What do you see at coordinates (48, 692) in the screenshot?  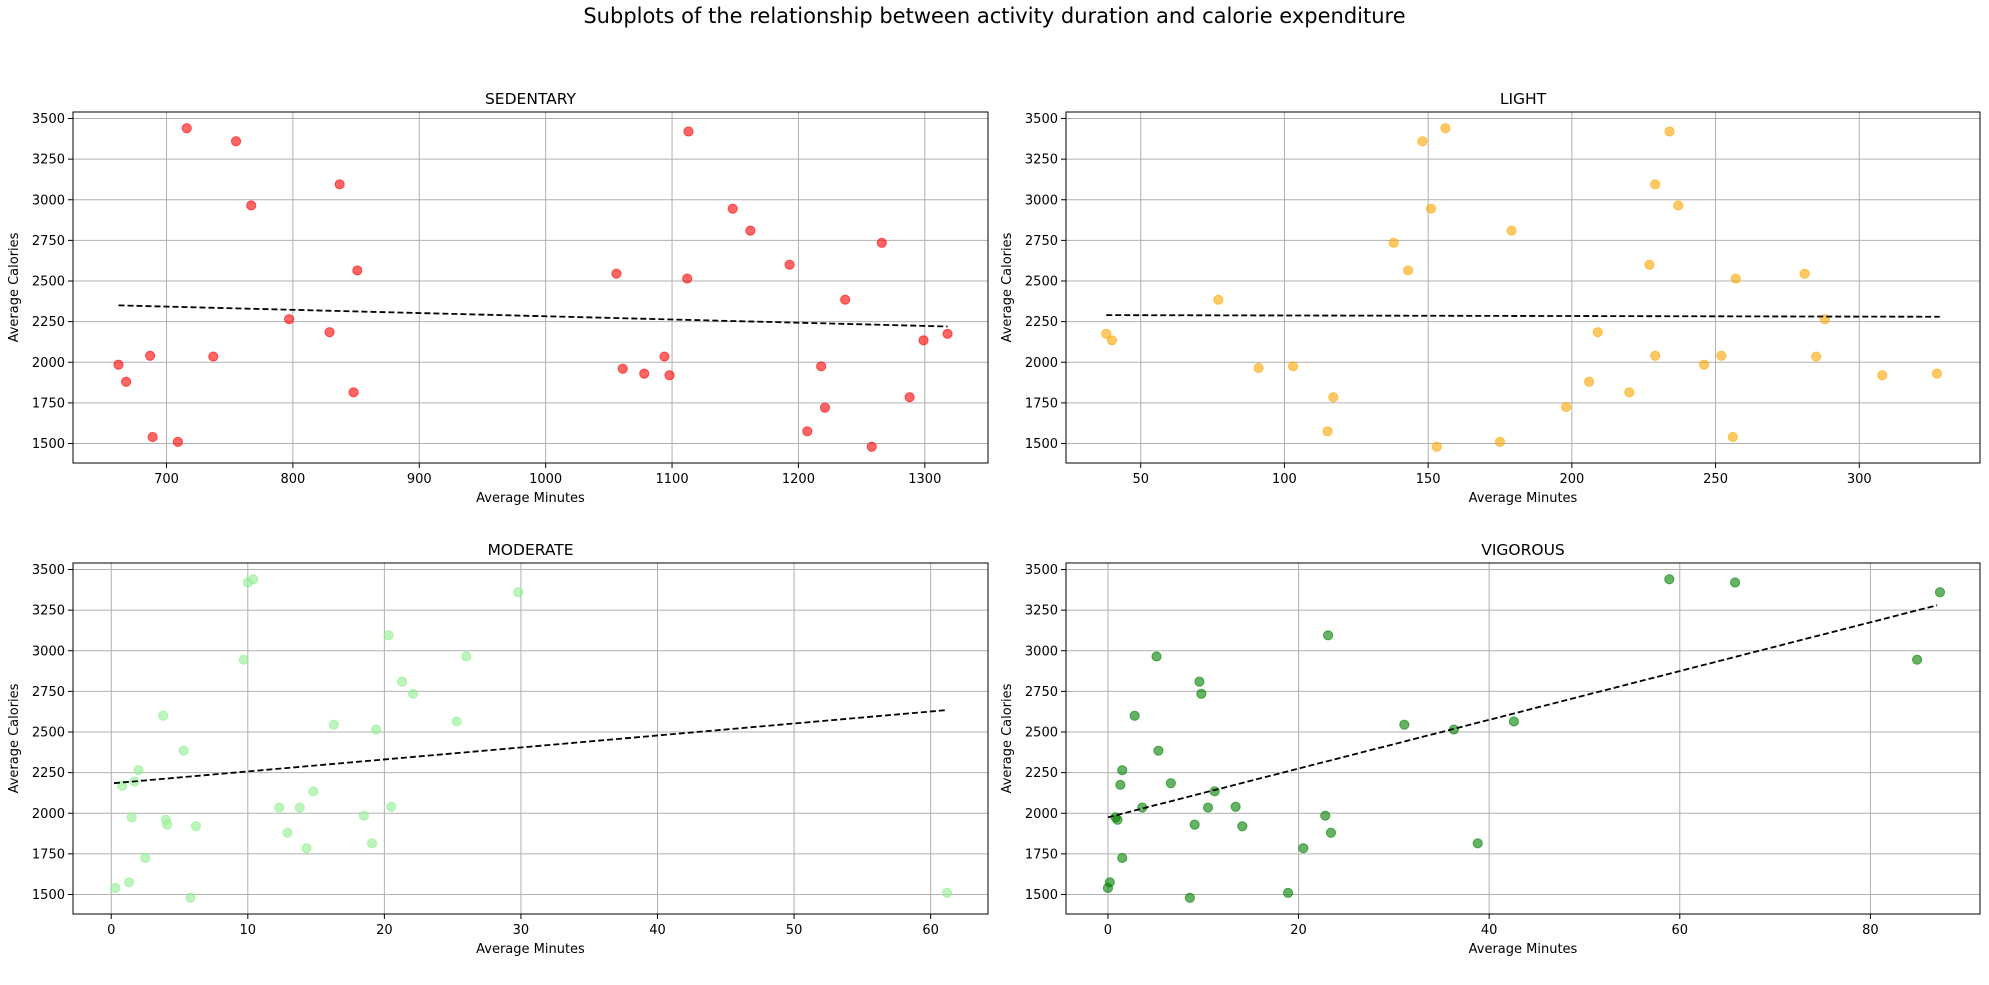 I see `y-tick-label: 2750` at bounding box center [48, 692].